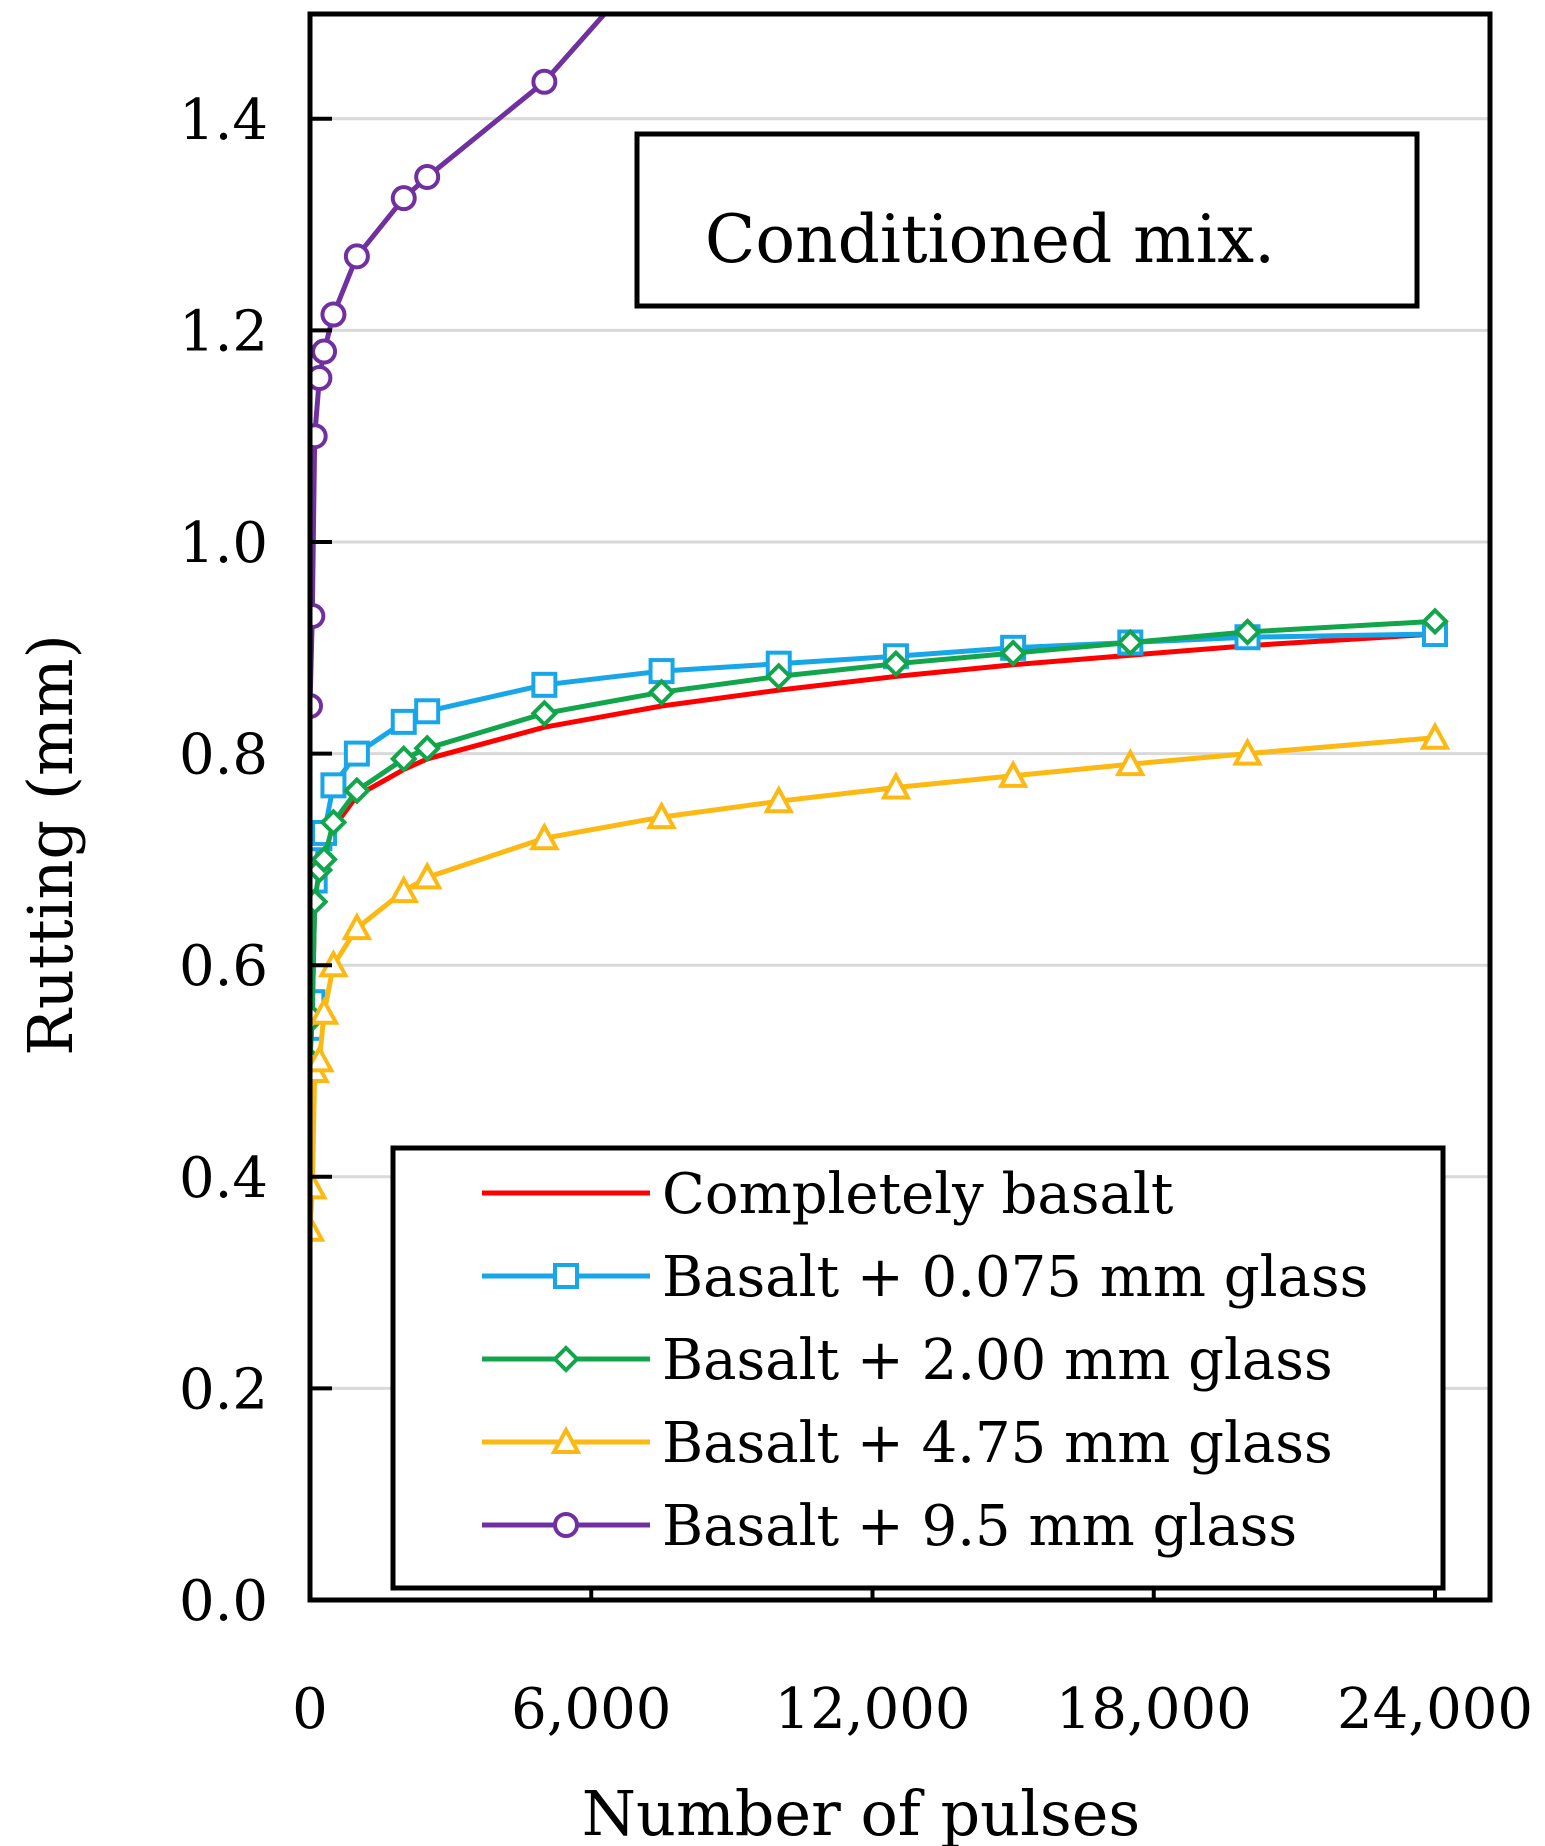  I want to click on legend-label: Basalt + 2.00 mm glass, so click(997, 1360).